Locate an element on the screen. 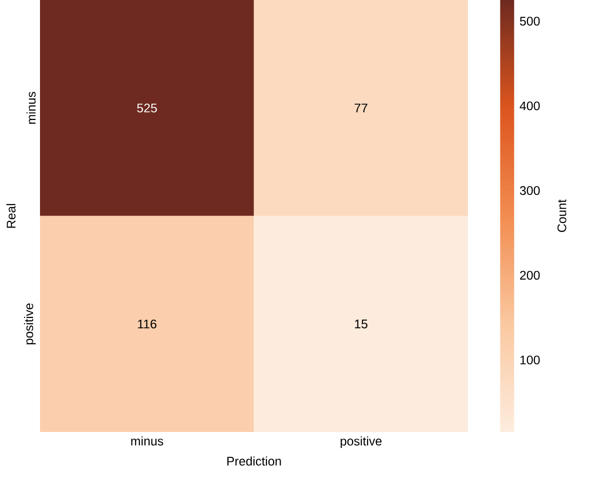 This screenshot has width=598, height=487. data-label: 77 is located at coordinates (361, 108).